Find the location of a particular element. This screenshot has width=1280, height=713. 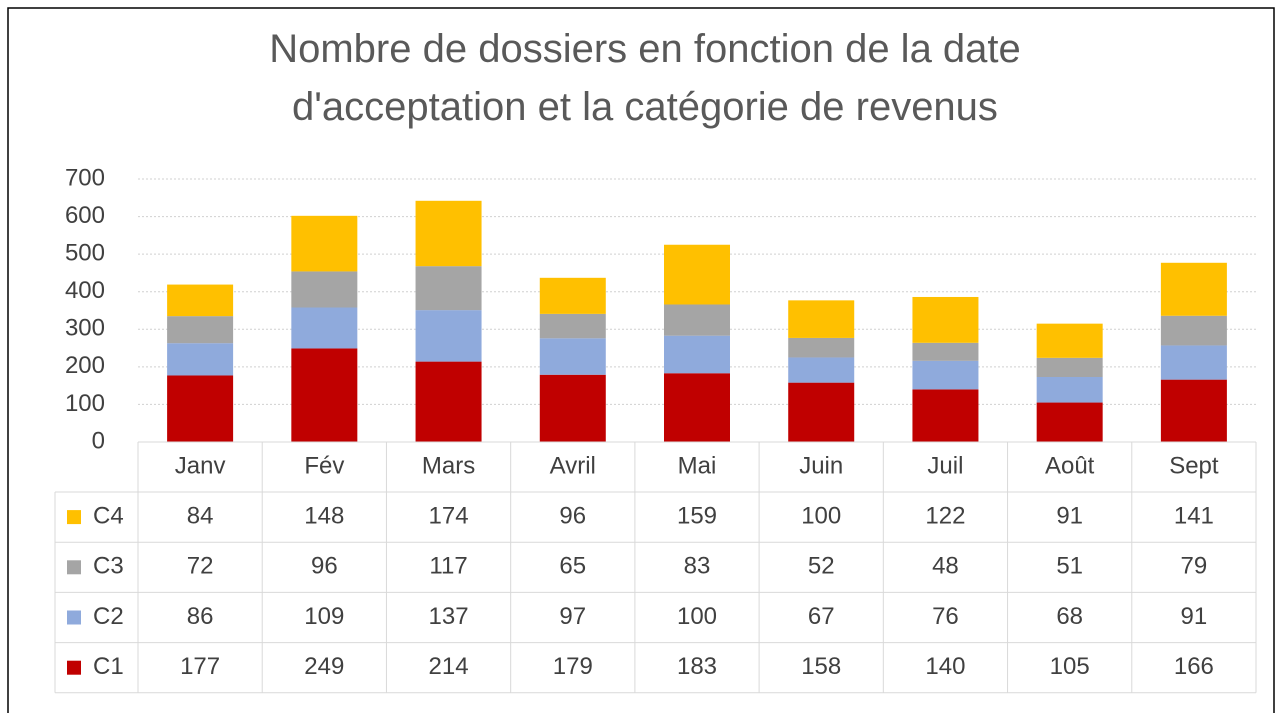

table-value: 159 is located at coordinates (697, 515).